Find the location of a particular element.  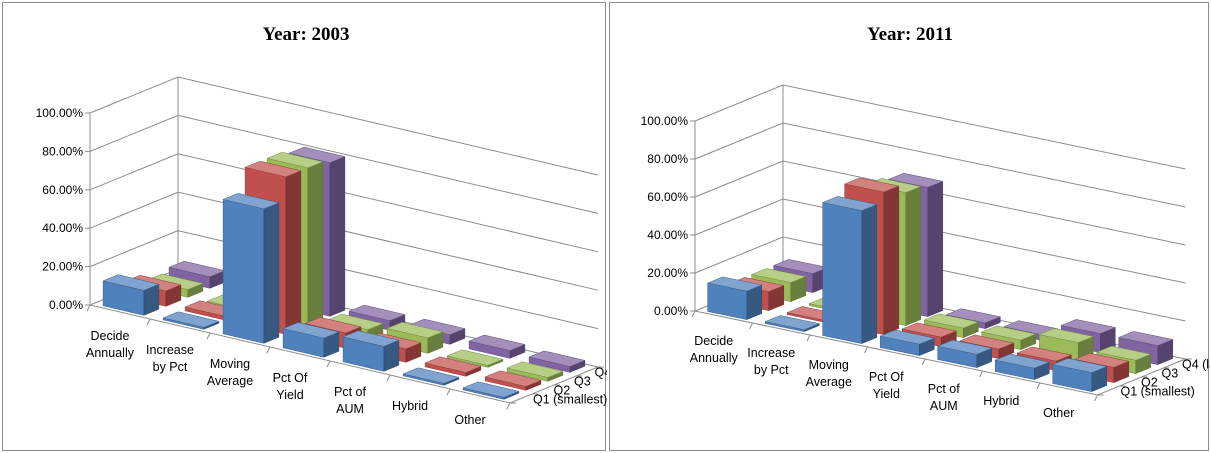

x-category-label-line: Other is located at coordinates (469, 420).